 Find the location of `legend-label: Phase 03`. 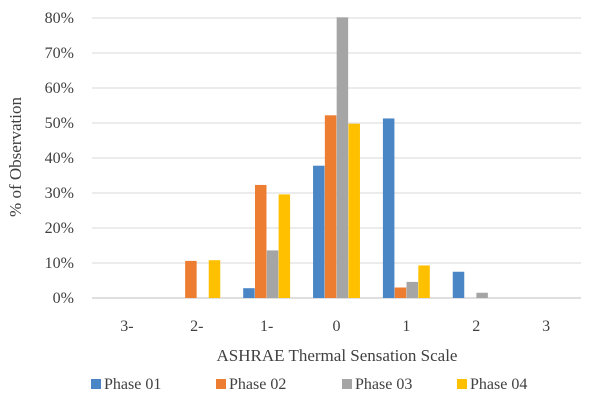

legend-label: Phase 03 is located at coordinates (383, 384).